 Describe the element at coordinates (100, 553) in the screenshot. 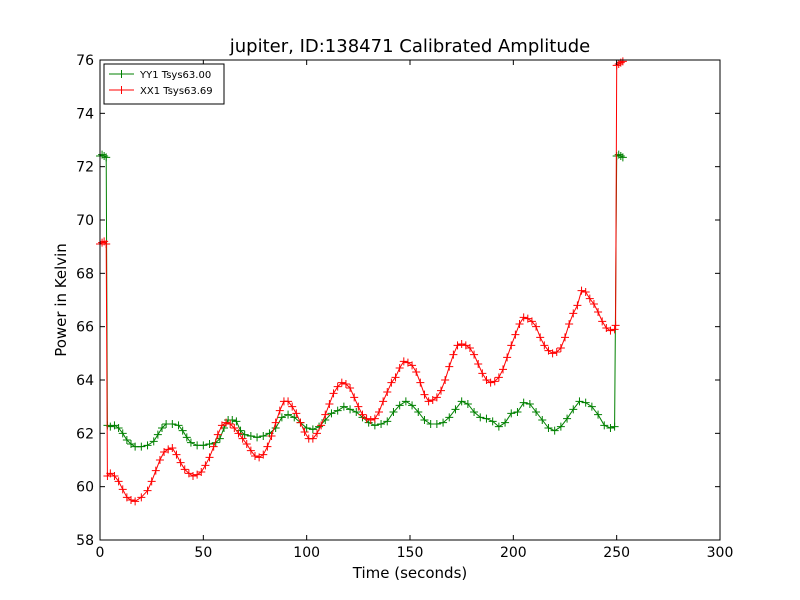

I see `x-tick-label: 0` at that location.